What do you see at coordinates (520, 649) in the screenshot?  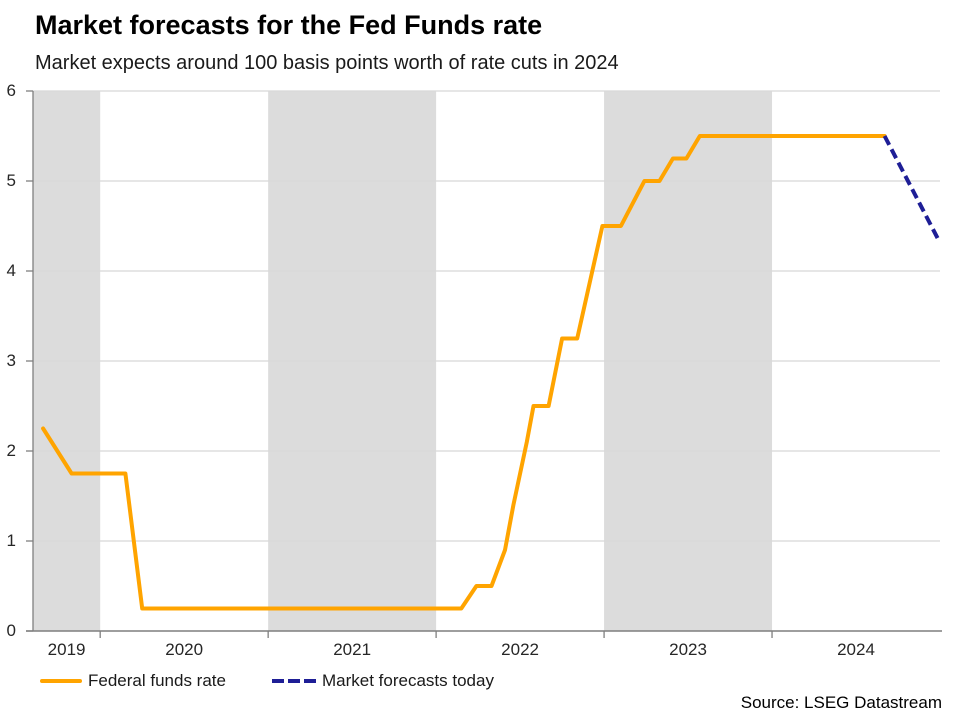 I see `x-axis-tick-label: 2022` at bounding box center [520, 649].